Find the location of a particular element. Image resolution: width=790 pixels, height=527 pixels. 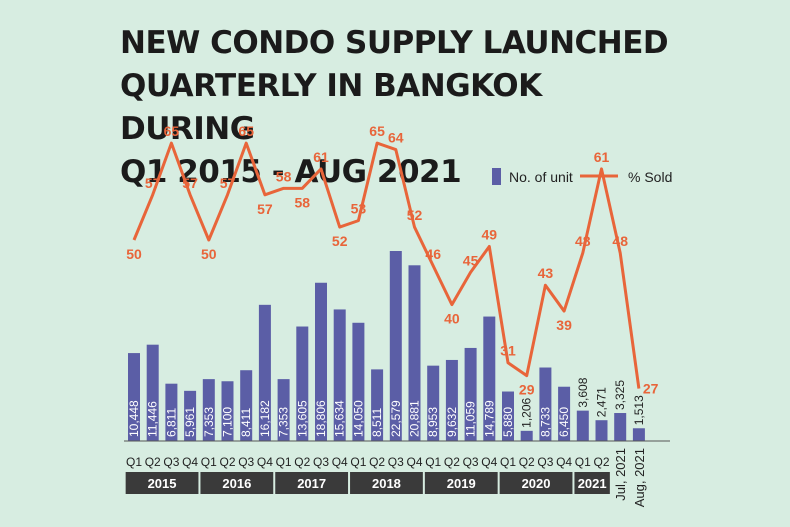

year-label: 2019 is located at coordinates (461, 483).